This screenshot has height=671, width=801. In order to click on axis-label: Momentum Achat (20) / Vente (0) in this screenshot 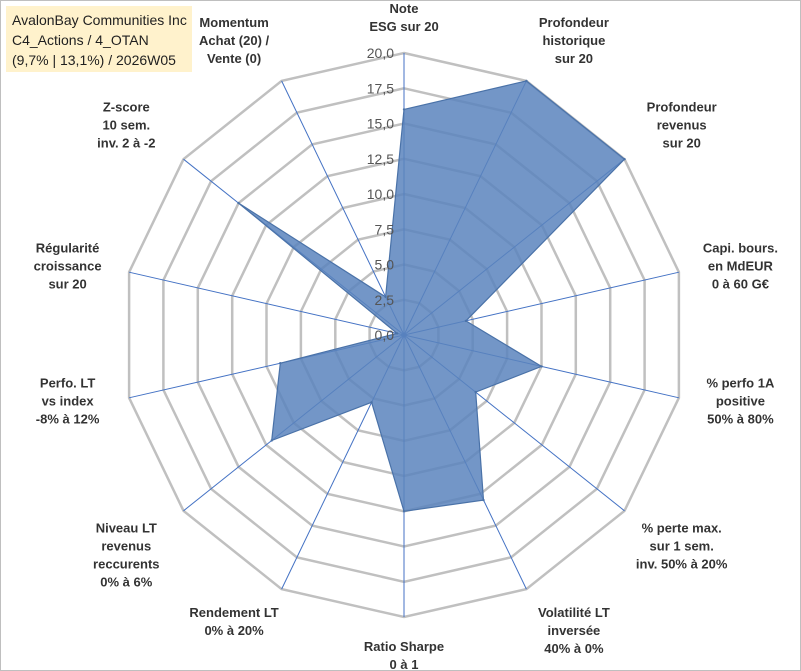, I will do `click(234, 40)`.